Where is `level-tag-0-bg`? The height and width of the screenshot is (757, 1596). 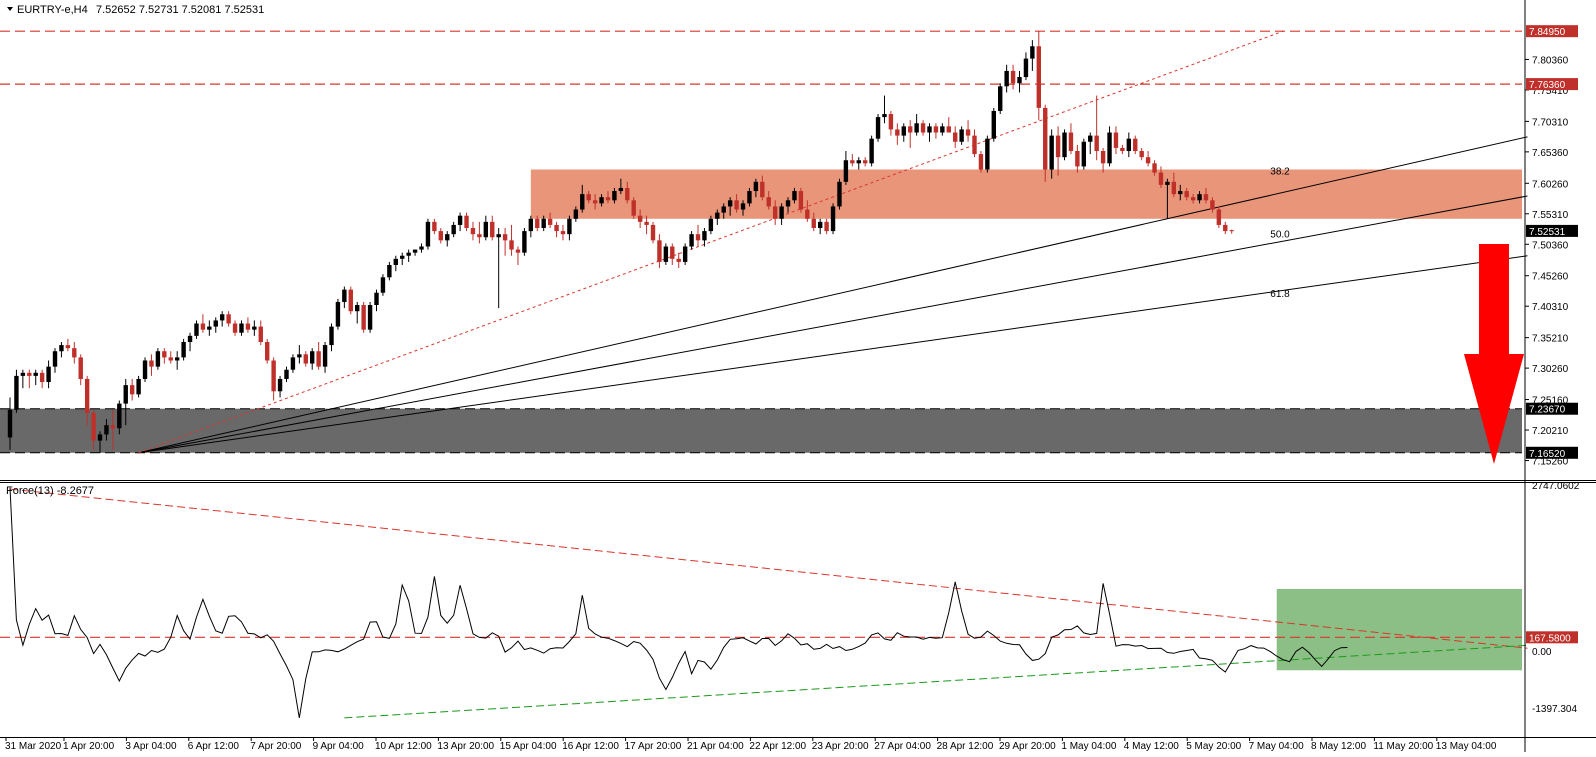 level-tag-0-bg is located at coordinates (1552, 31).